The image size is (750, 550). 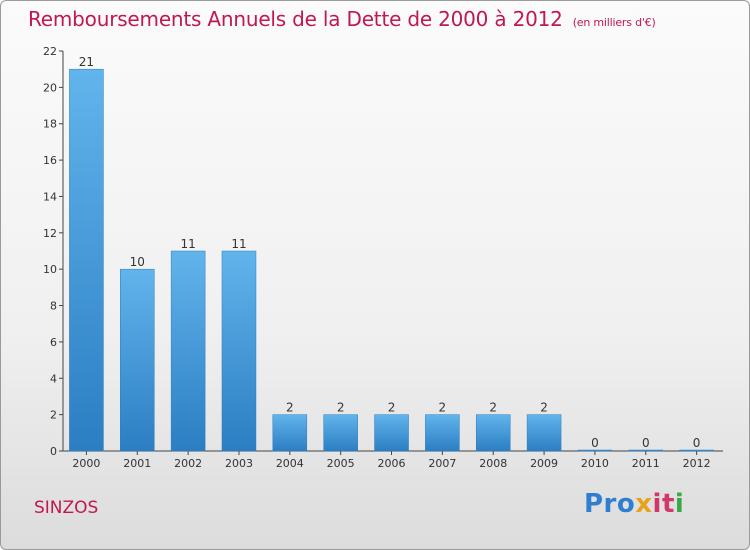 What do you see at coordinates (66, 508) in the screenshot?
I see `commune-name: SINZOS` at bounding box center [66, 508].